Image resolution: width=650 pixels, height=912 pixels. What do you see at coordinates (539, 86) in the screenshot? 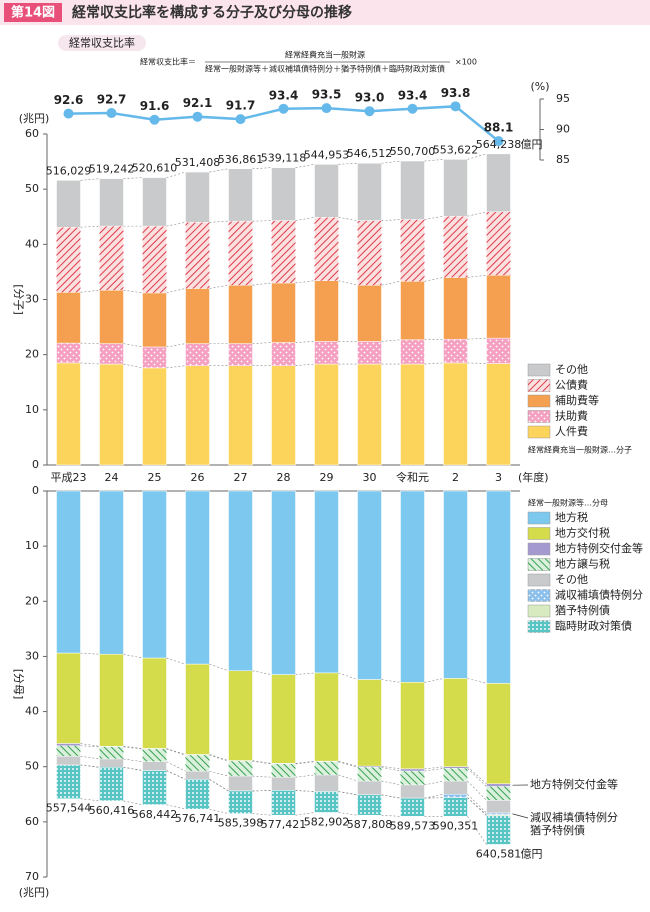
I see `y2-axis-label: (%)` at bounding box center [539, 86].